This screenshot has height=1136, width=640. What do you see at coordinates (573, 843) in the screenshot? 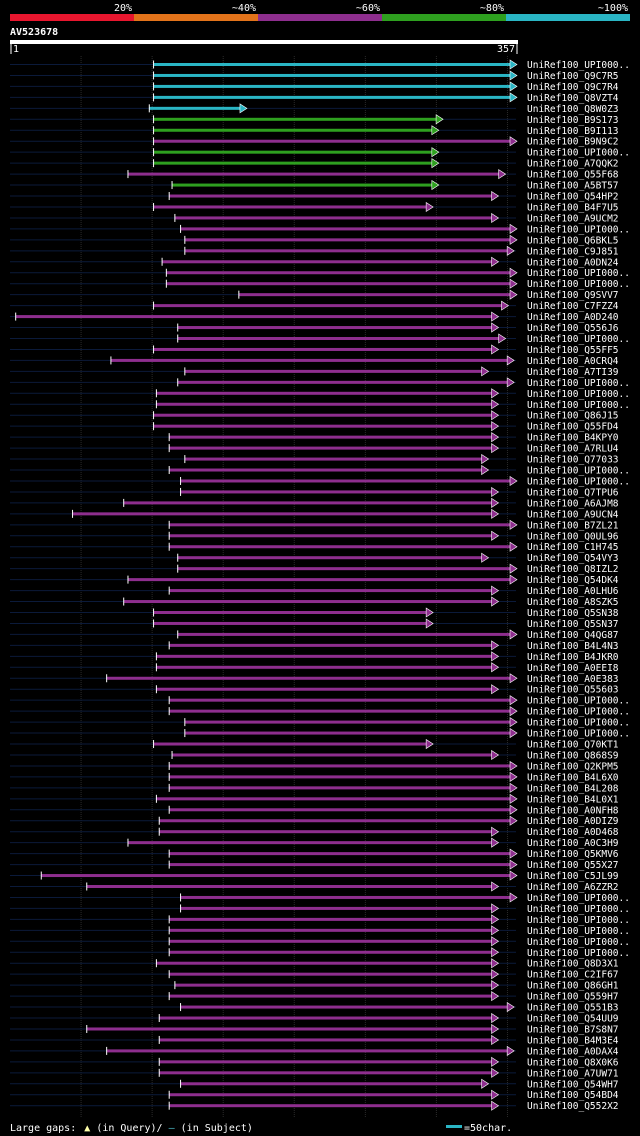
I see `hit-label: UniRef100_A0C3H9` at bounding box center [573, 843].